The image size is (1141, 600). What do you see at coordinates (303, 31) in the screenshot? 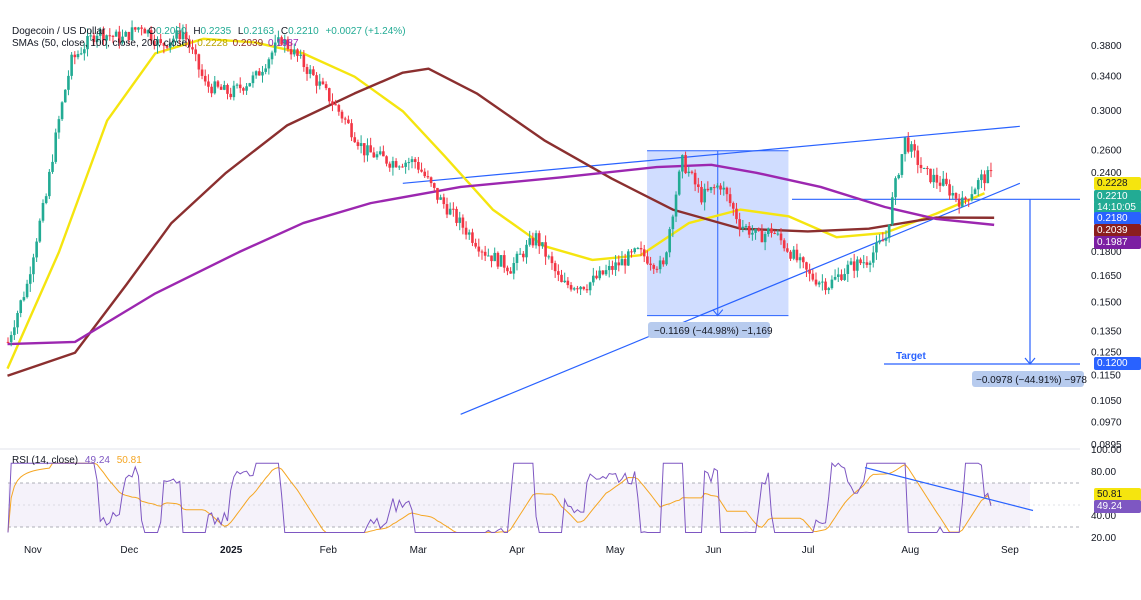
I see `ohlc-close: 0.2210` at bounding box center [303, 31].